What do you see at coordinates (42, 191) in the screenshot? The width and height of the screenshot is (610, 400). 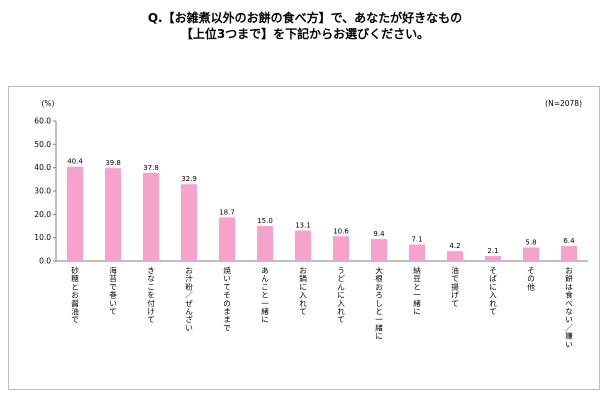 I see `y-tick-label: 30.0` at bounding box center [42, 191].